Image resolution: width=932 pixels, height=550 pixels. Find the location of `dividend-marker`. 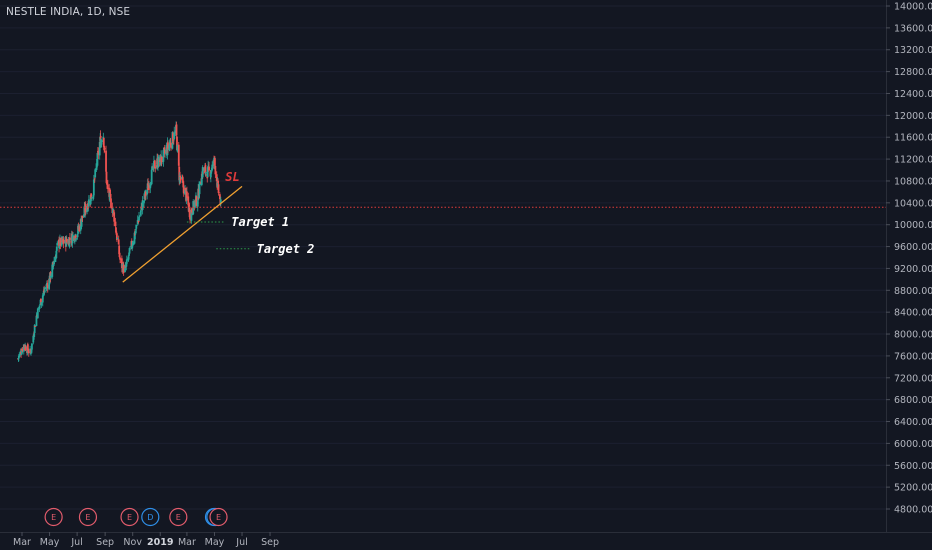

dividend-marker is located at coordinates (150, 517).